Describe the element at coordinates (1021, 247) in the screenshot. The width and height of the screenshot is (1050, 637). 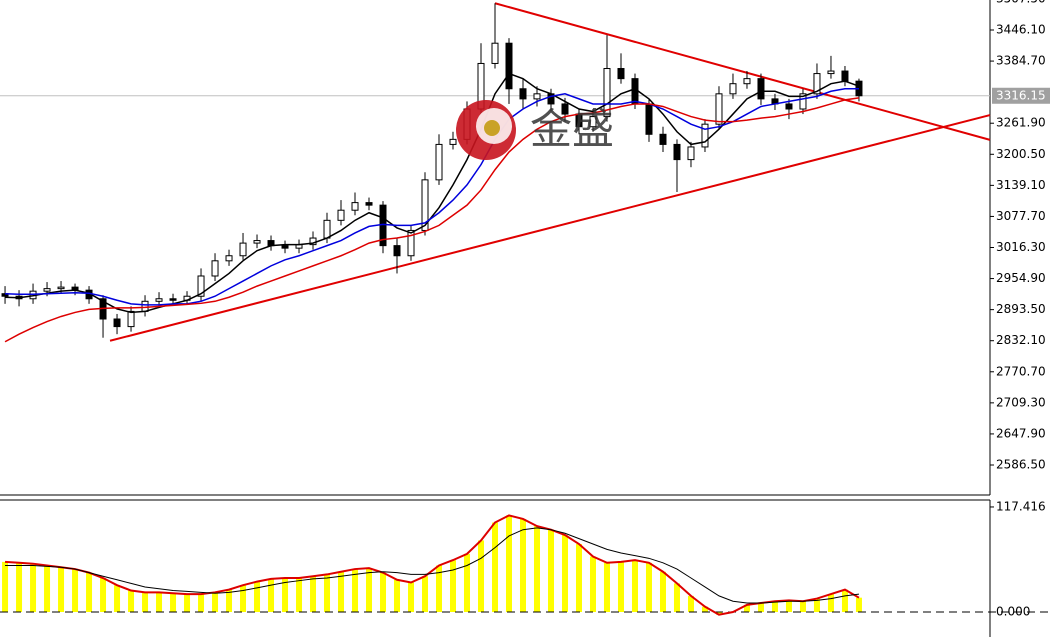
I see `y-tick-label: 3016.30` at that location.